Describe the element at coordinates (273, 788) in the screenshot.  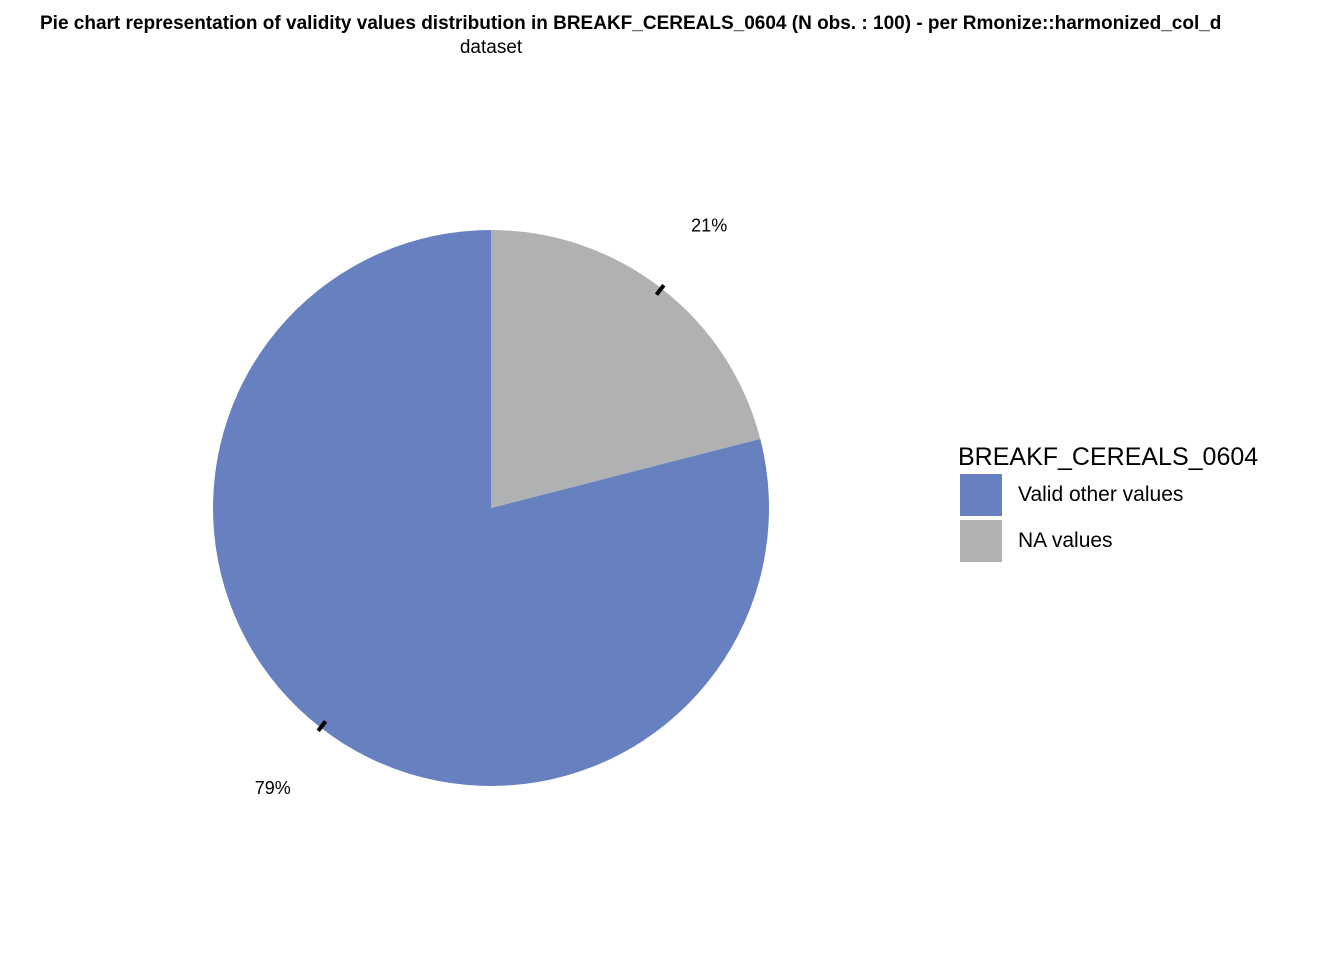
I see `pie-label-valid-other-values: 79%` at that location.